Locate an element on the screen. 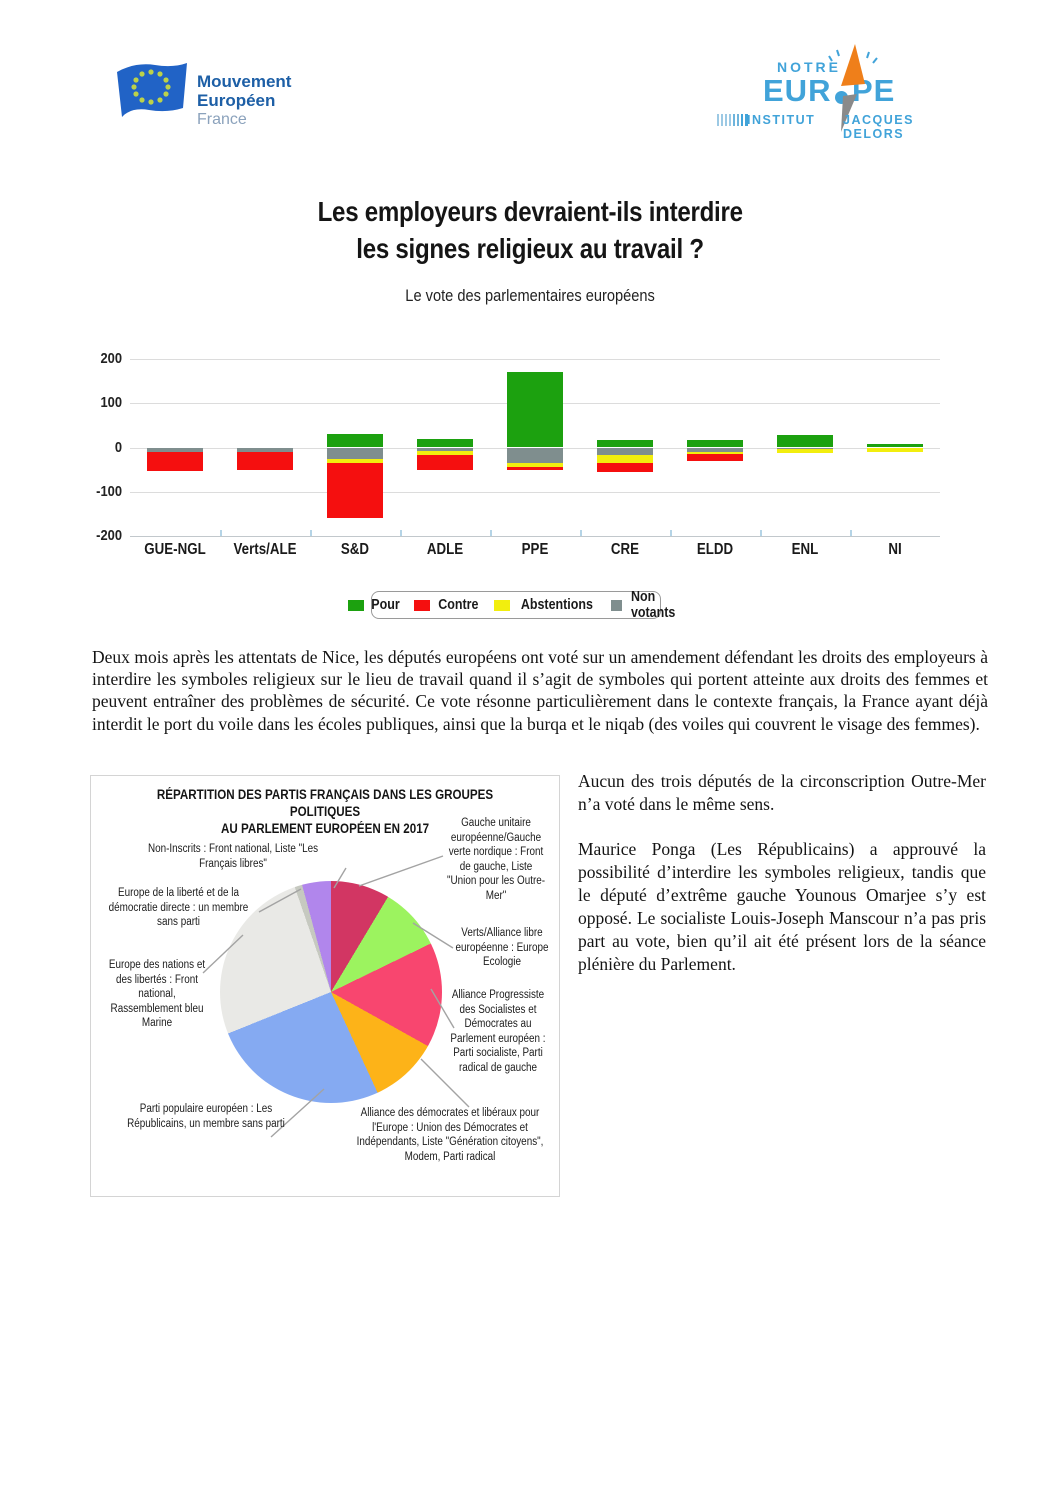 This screenshot has height=1498, width=1060. eu-flag-icon is located at coordinates (152, 90).